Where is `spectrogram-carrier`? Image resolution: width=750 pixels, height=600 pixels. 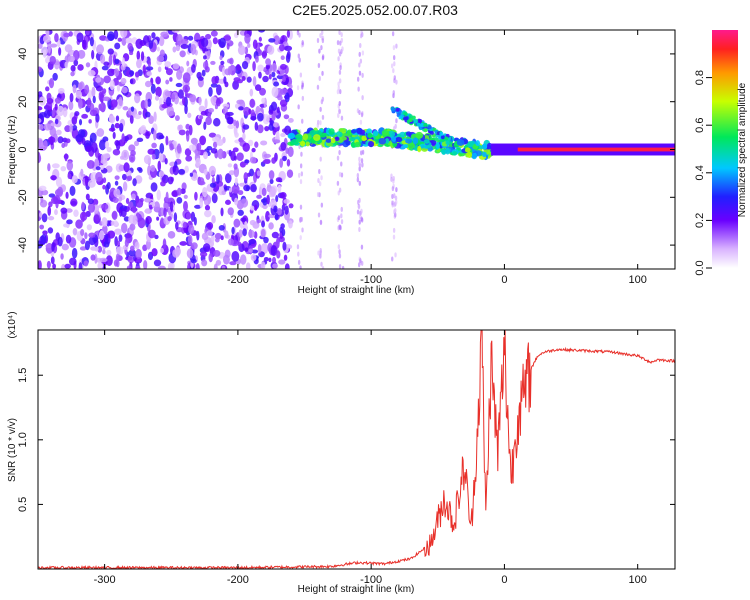
spectrogram-carrier is located at coordinates (596, 149).